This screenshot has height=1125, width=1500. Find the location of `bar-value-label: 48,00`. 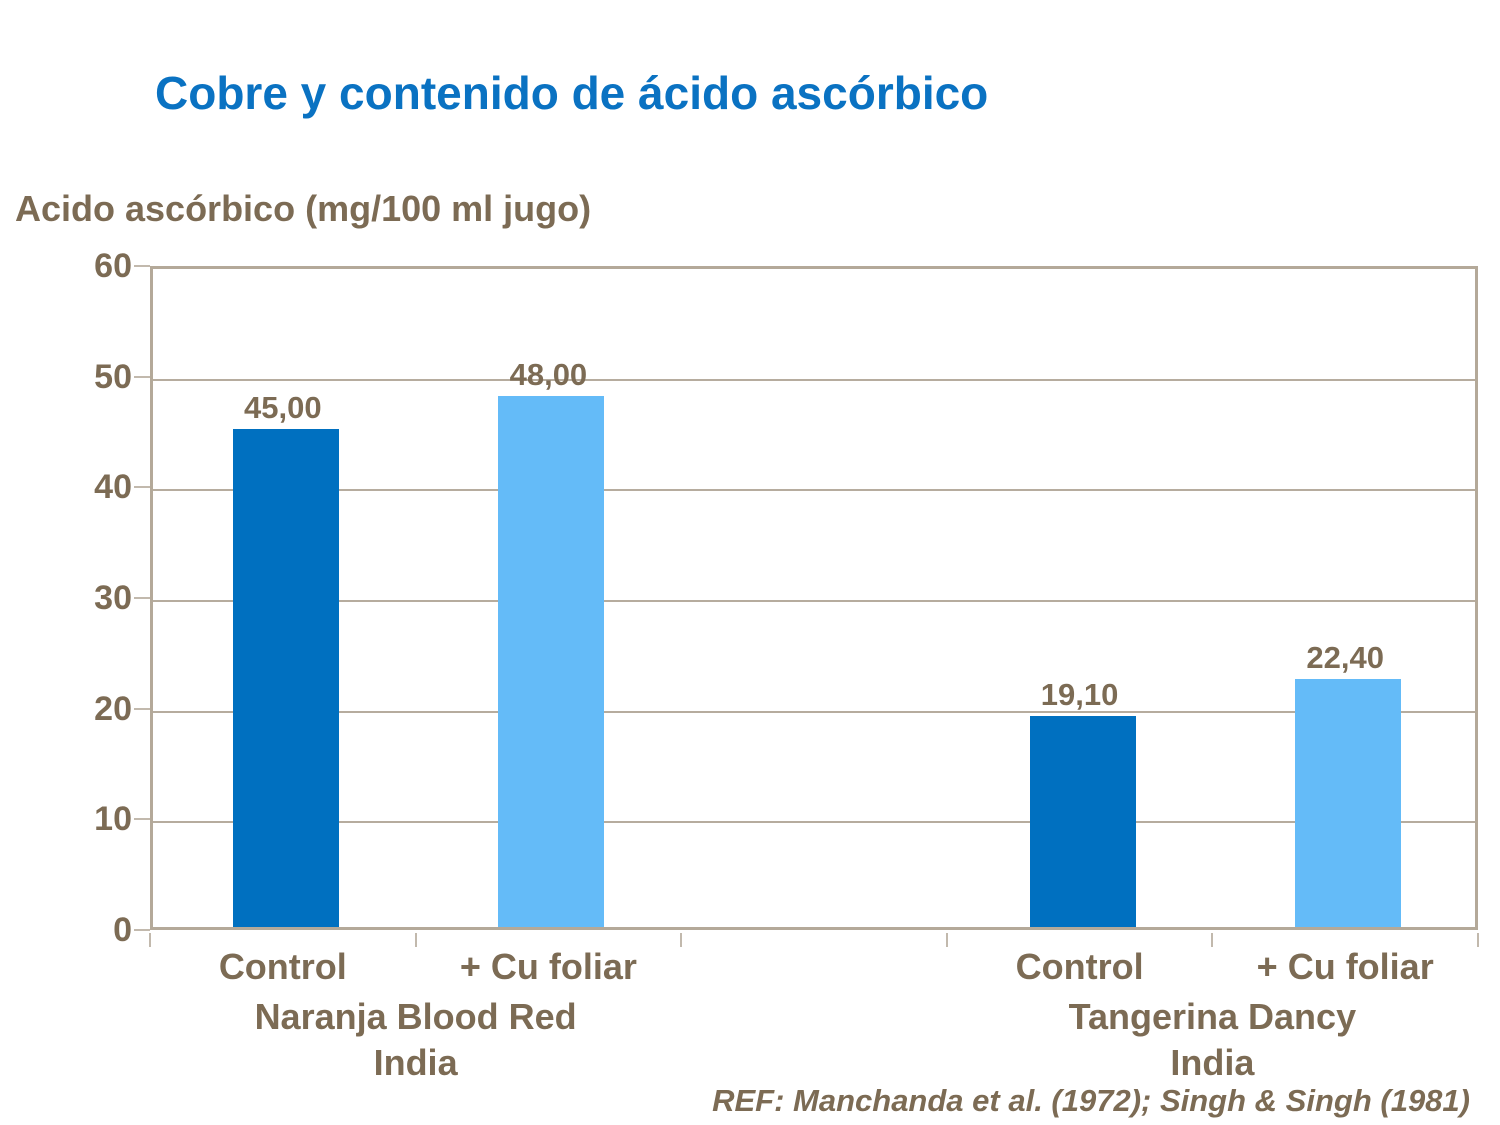

bar-value-label: 48,00 is located at coordinates (548, 374).